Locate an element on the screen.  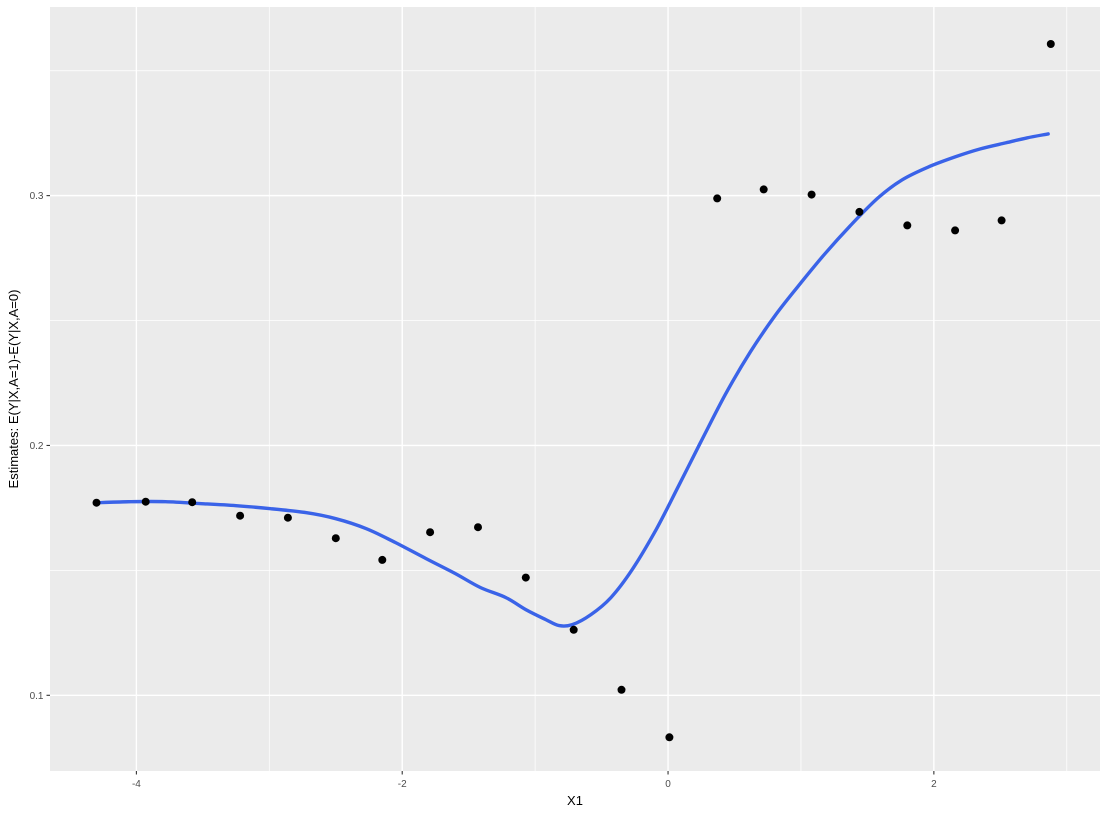
x-tick-label: -4 is located at coordinates (136, 784).